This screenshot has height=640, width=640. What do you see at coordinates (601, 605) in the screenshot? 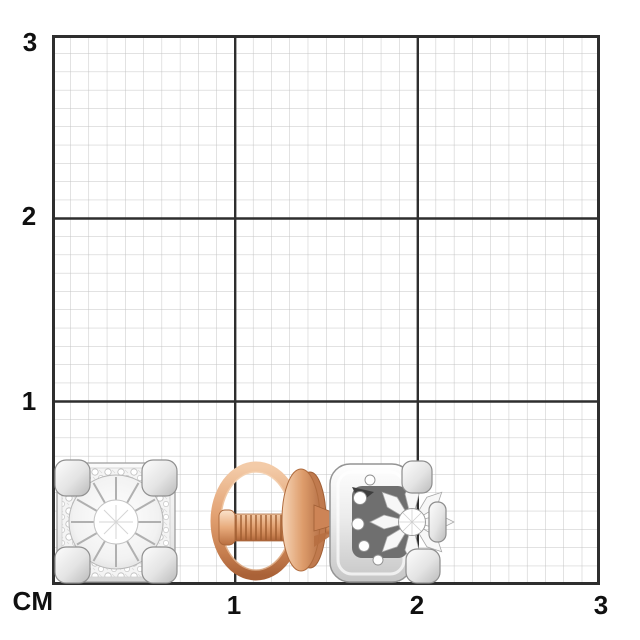
I see `x-axis-label-3: 3` at bounding box center [601, 605].